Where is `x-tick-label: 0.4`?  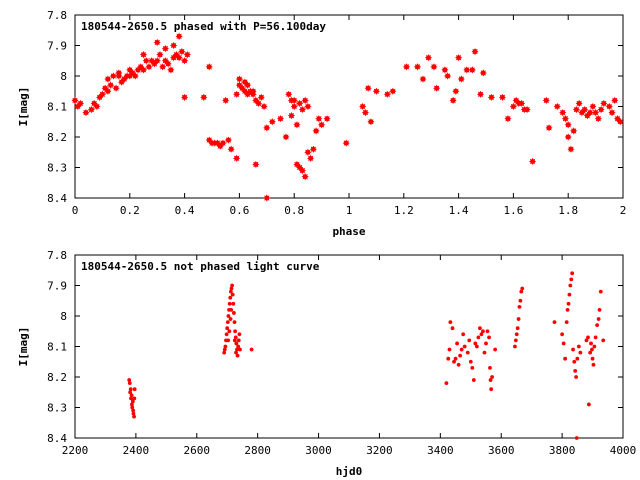
x-tick-label: 0.4 is located at coordinates (185, 210).